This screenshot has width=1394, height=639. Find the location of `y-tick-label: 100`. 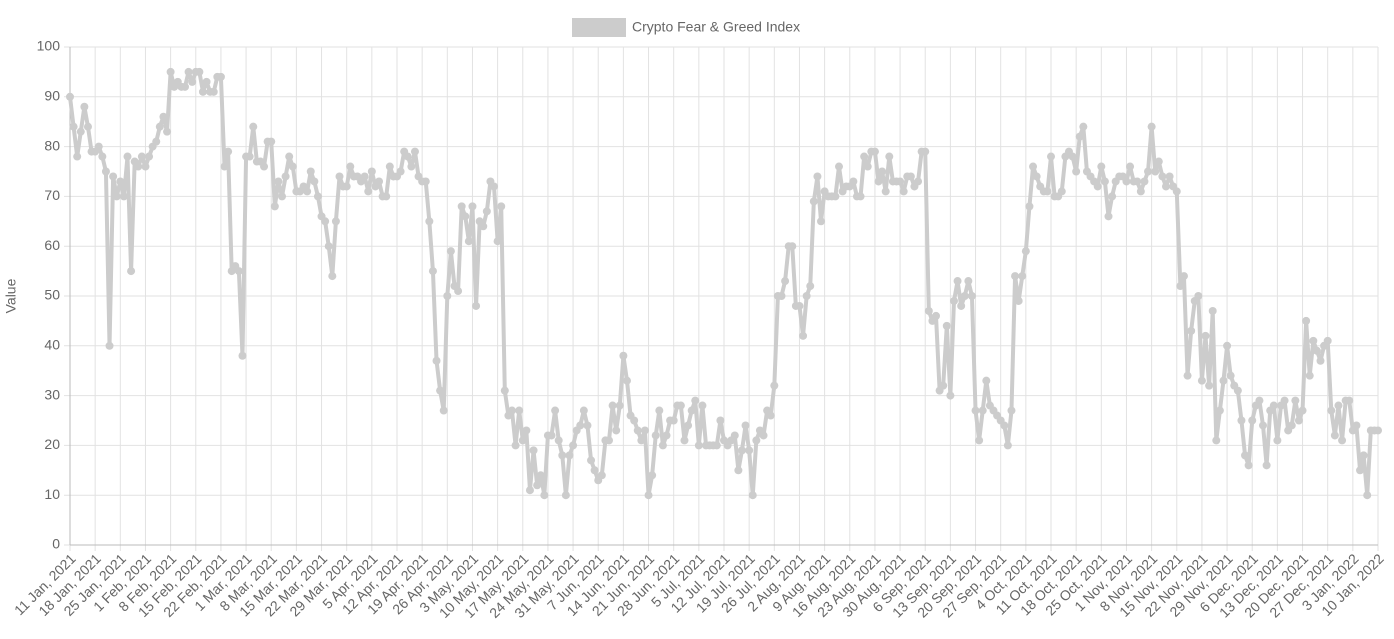

y-tick-label: 100 is located at coordinates (49, 46).